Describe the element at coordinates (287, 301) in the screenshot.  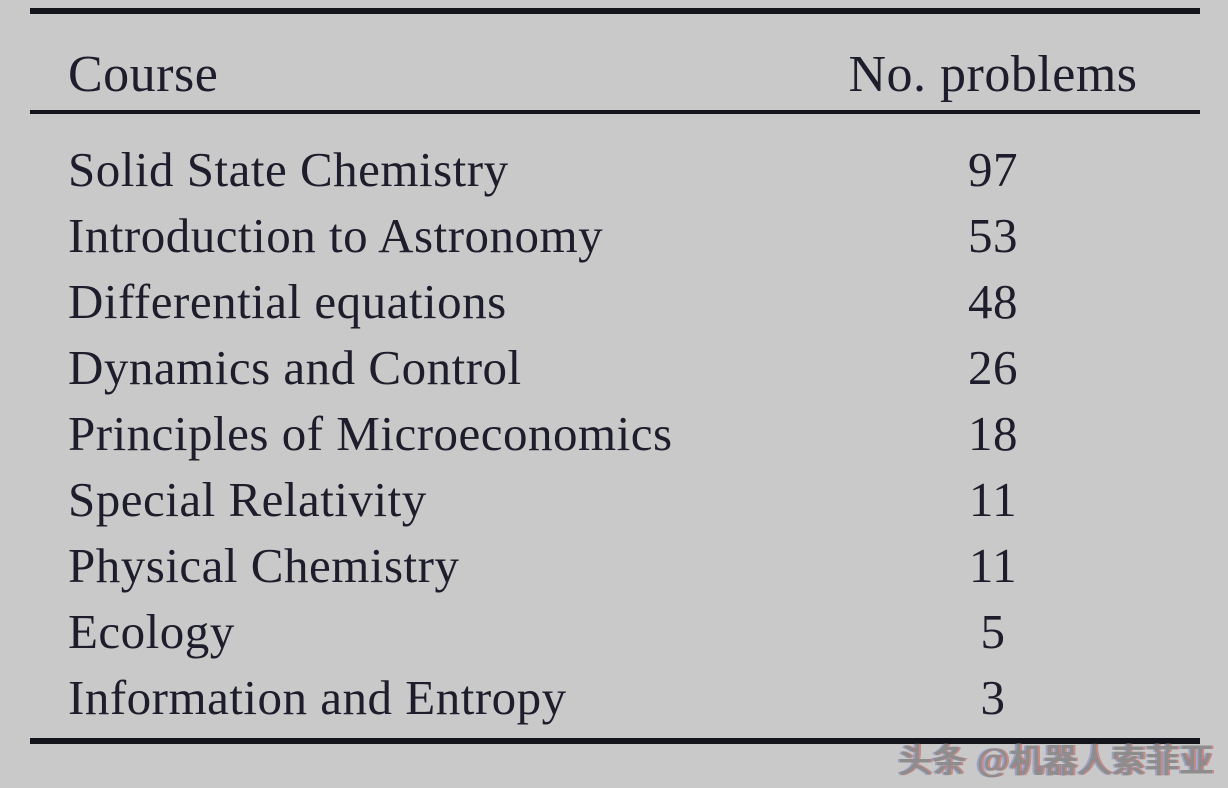
I see `course-cell: Differential equations` at that location.